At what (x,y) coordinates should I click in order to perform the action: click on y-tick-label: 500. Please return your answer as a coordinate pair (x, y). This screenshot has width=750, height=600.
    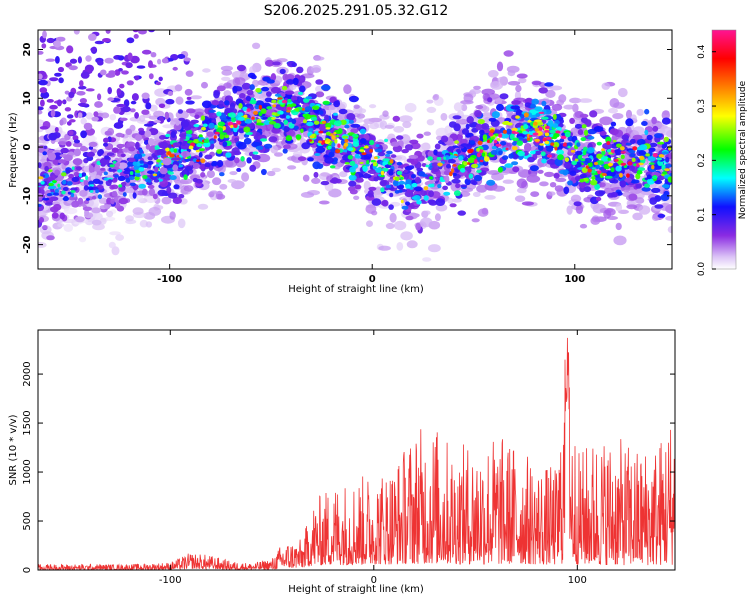
    Looking at the image, I should click on (27, 520).